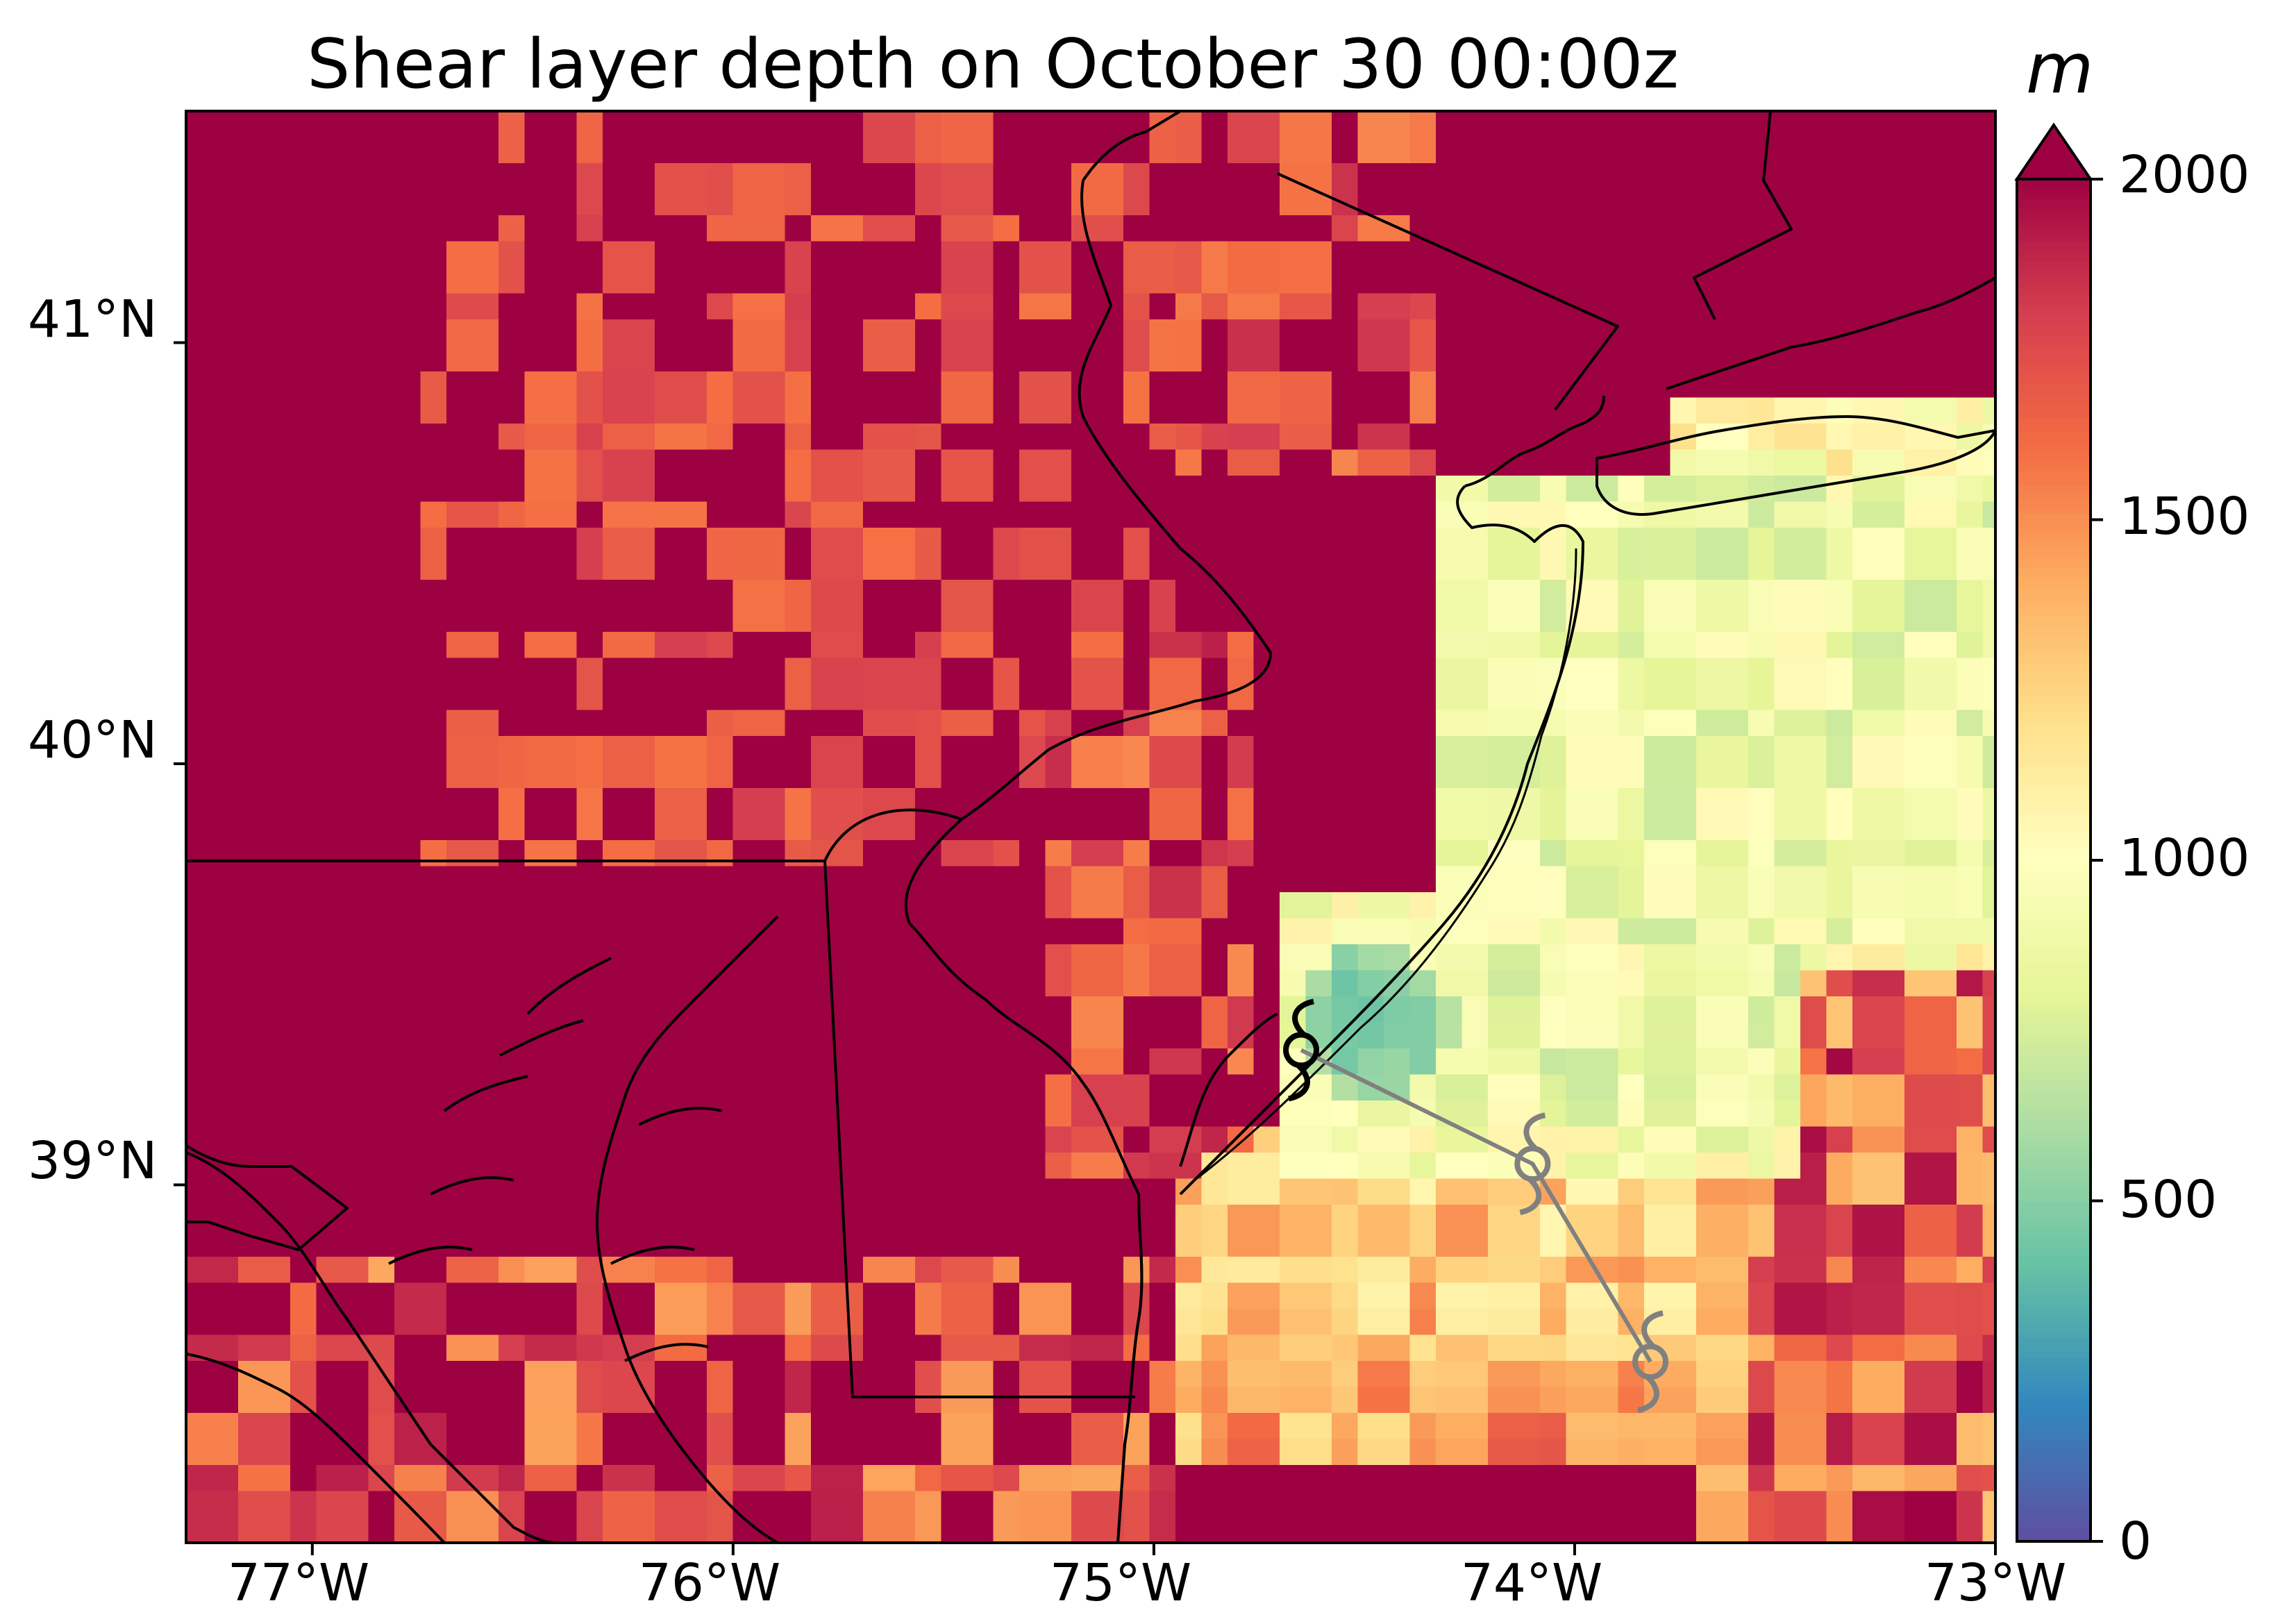  Describe the element at coordinates (2184, 858) in the screenshot. I see `colorbar-tick-1000: 1000` at that location.